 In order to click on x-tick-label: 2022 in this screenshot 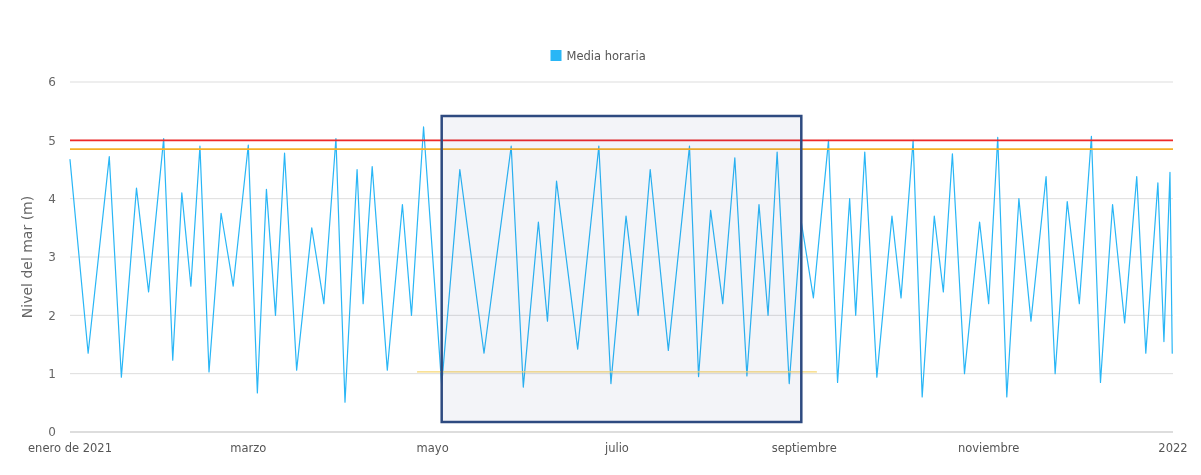, I will do `click(1173, 448)`.